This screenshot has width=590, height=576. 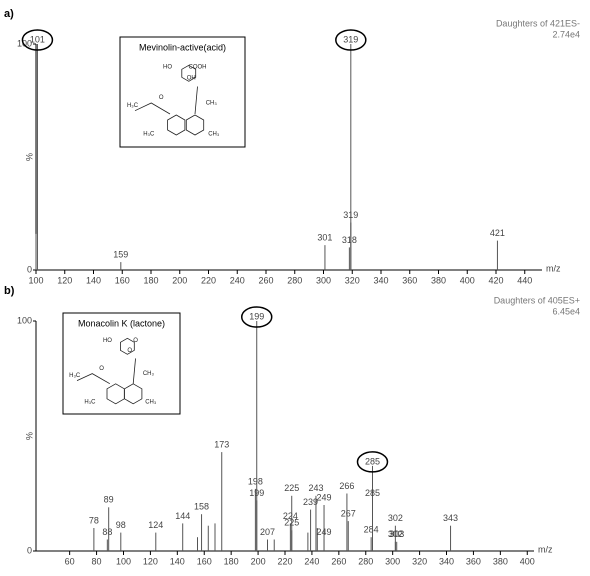 I want to click on peak-label: 301, so click(x=324, y=238).